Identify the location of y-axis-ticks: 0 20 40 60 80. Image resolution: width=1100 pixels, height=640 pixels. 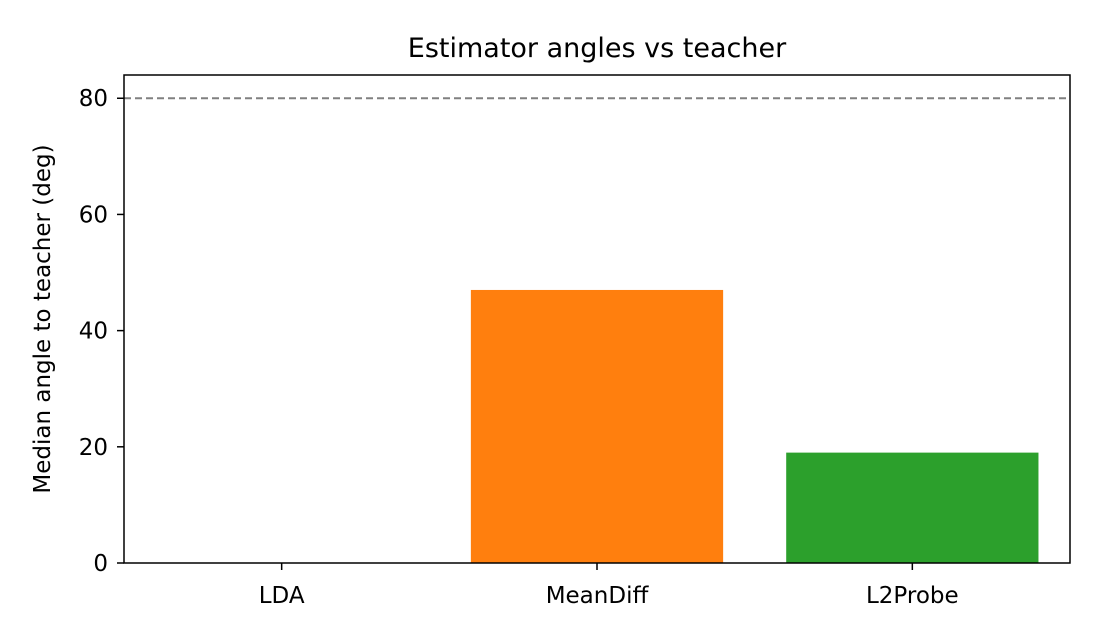
(101, 331).